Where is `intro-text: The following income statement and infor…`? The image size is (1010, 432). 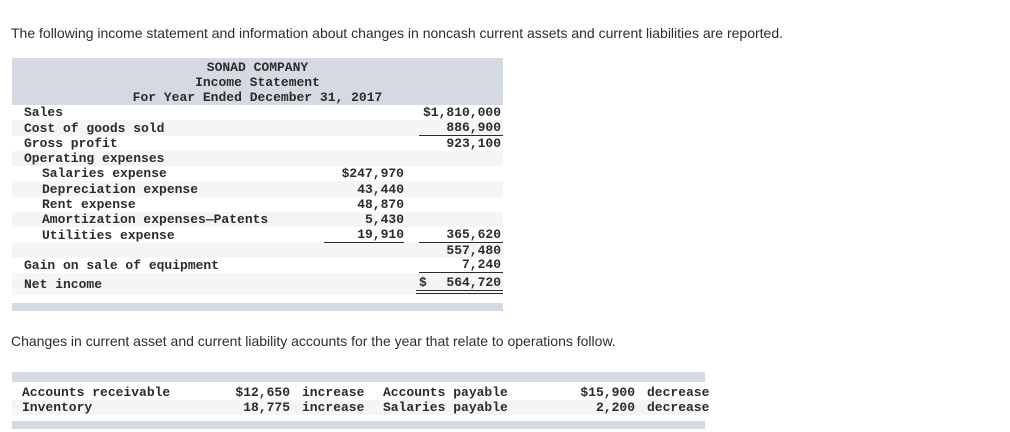
intro-text: The following income statement and infor… is located at coordinates (397, 33).